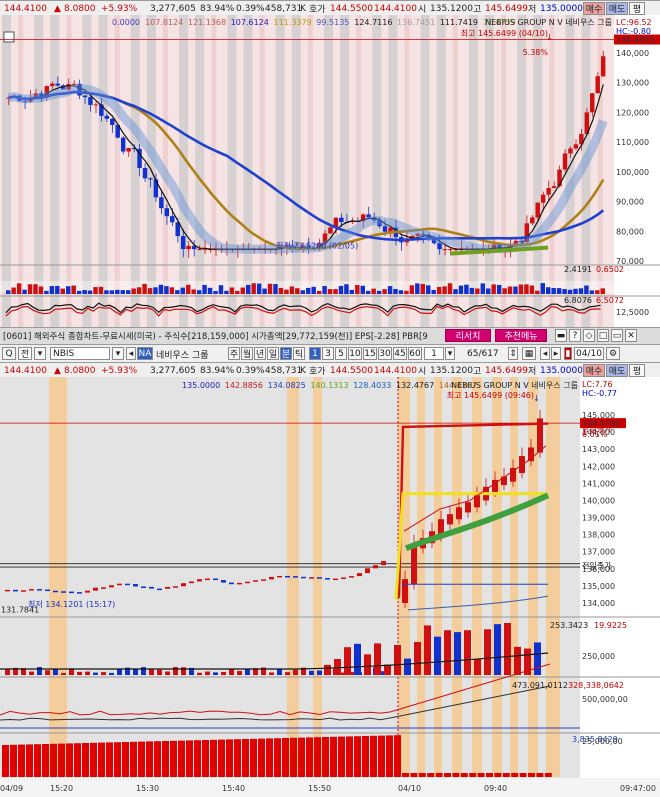 This screenshot has height=797, width=660. What do you see at coordinates (575, 335) in the screenshot?
I see `help-icon: ?` at bounding box center [575, 335].